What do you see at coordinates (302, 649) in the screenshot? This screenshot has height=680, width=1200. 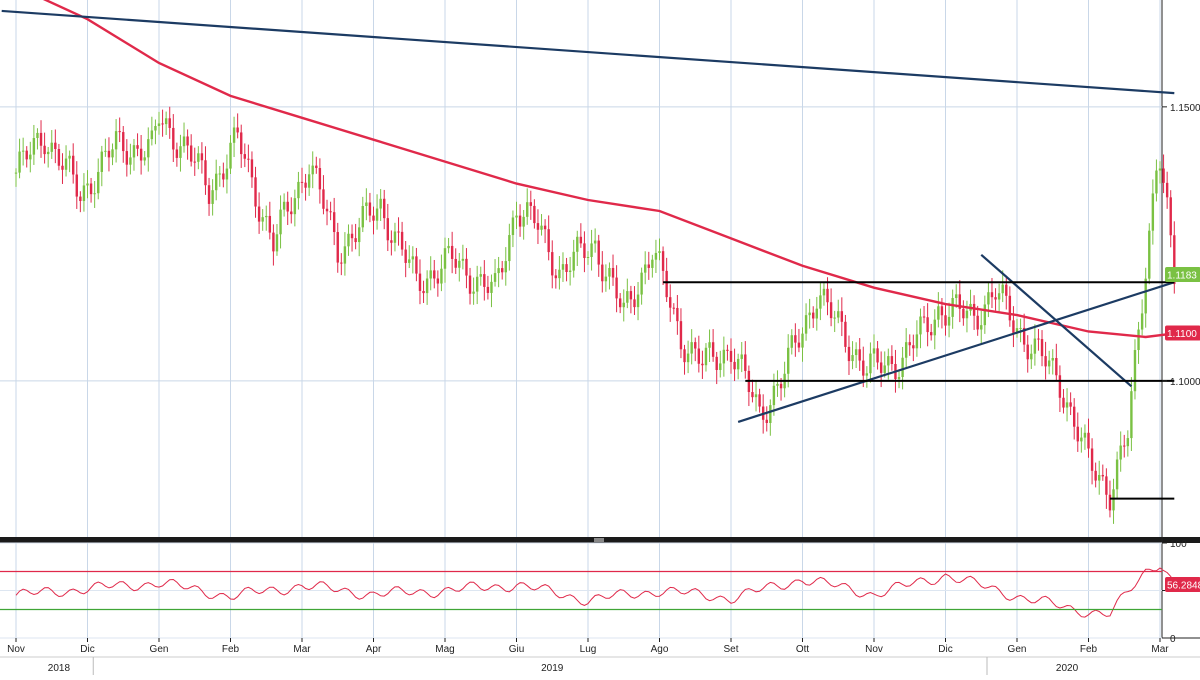 I see `month-label: Mar` at bounding box center [302, 649].